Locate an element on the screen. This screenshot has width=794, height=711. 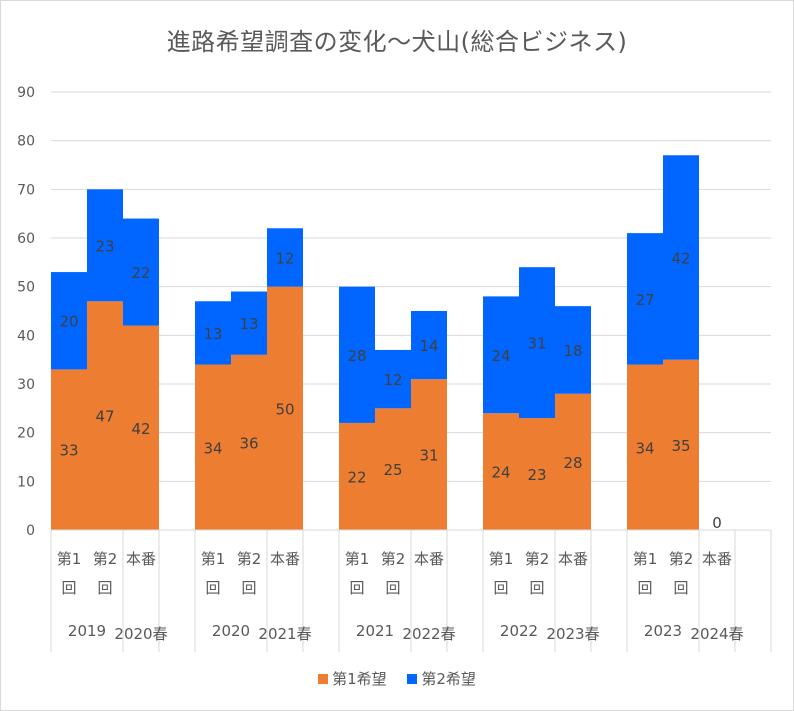
y-tick-label: 10 is located at coordinates (26, 482).